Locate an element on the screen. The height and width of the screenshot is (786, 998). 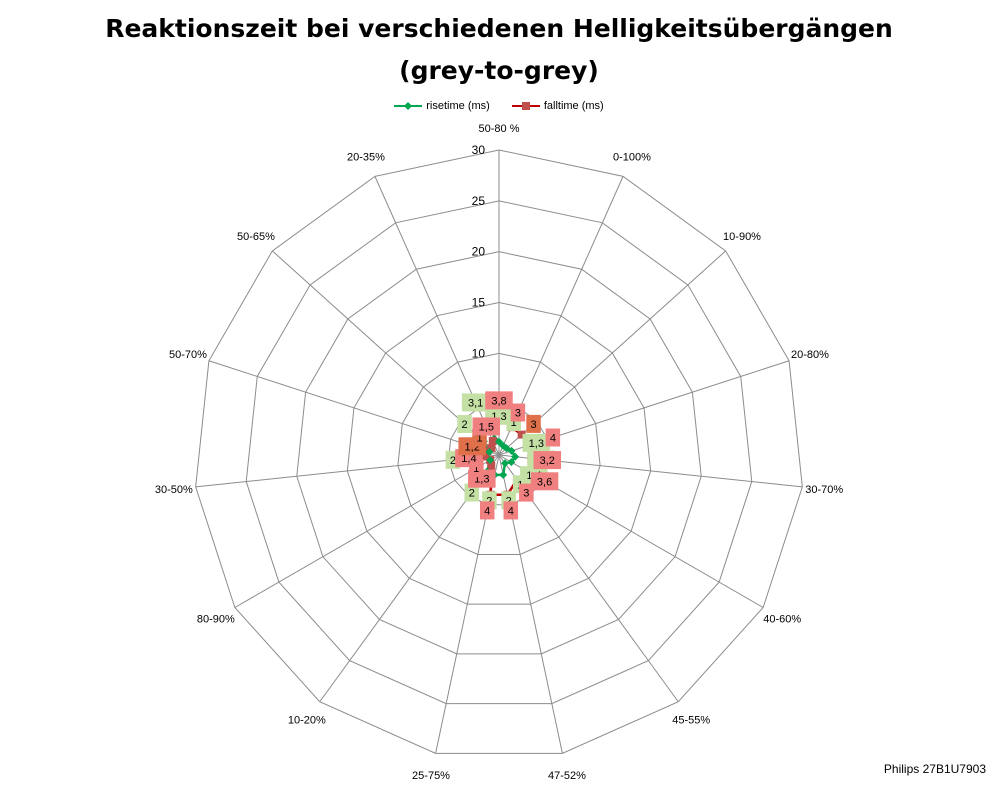
rise-data-label: 1 is located at coordinates (514, 423).